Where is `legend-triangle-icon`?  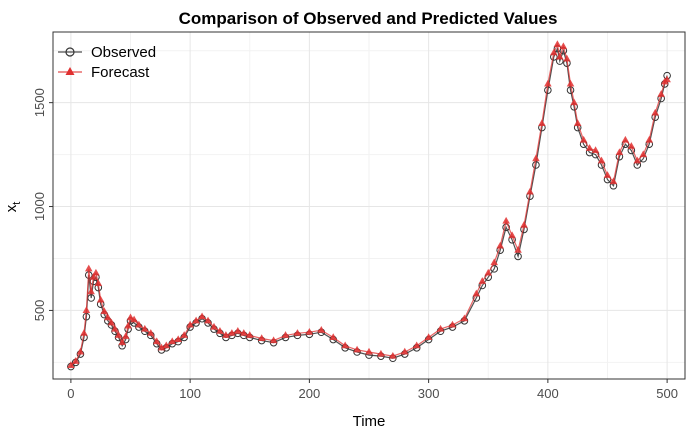 legend-triangle-icon is located at coordinates (70, 71).